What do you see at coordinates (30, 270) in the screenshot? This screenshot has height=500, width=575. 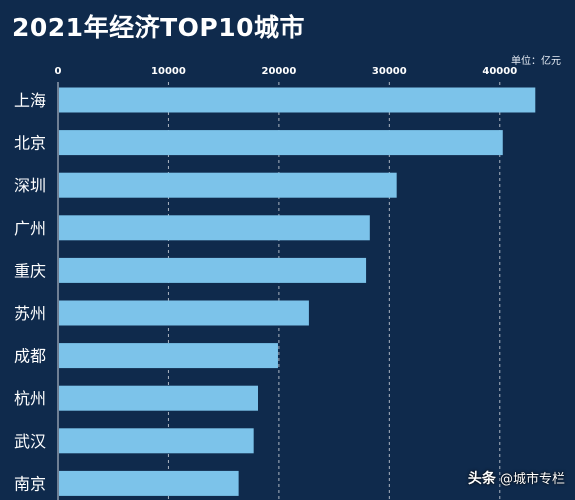 I see `category-label: 重庆` at bounding box center [30, 270].